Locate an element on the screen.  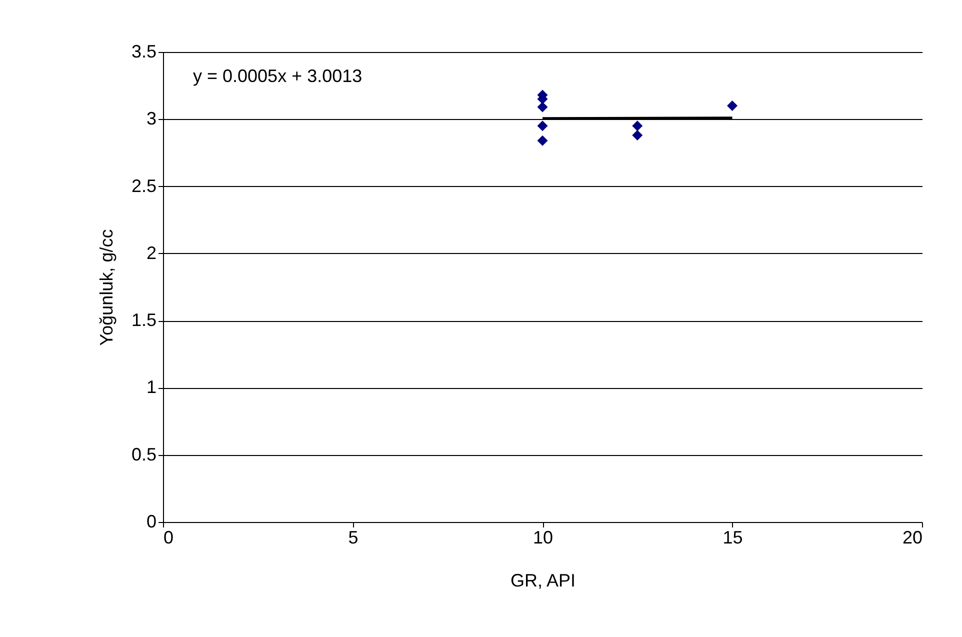
y-tick-label: 3.5 is located at coordinates (143, 52).